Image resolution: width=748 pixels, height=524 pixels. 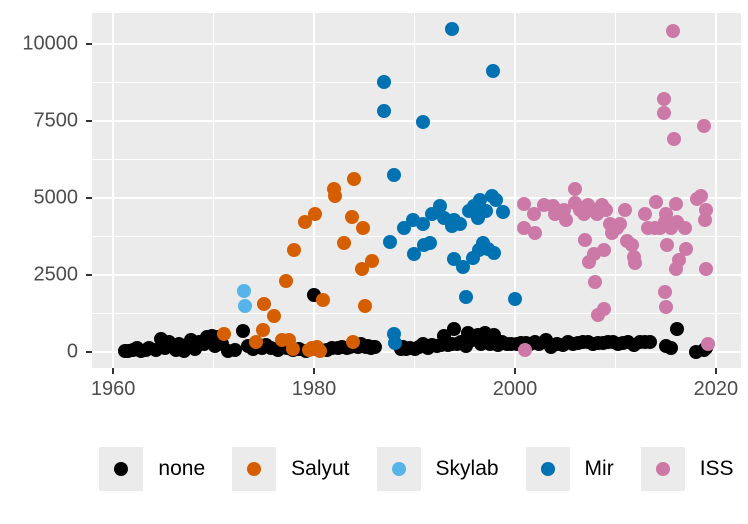 What do you see at coordinates (56, 197) in the screenshot?
I see `y-tick-label: 5000` at bounding box center [56, 197].